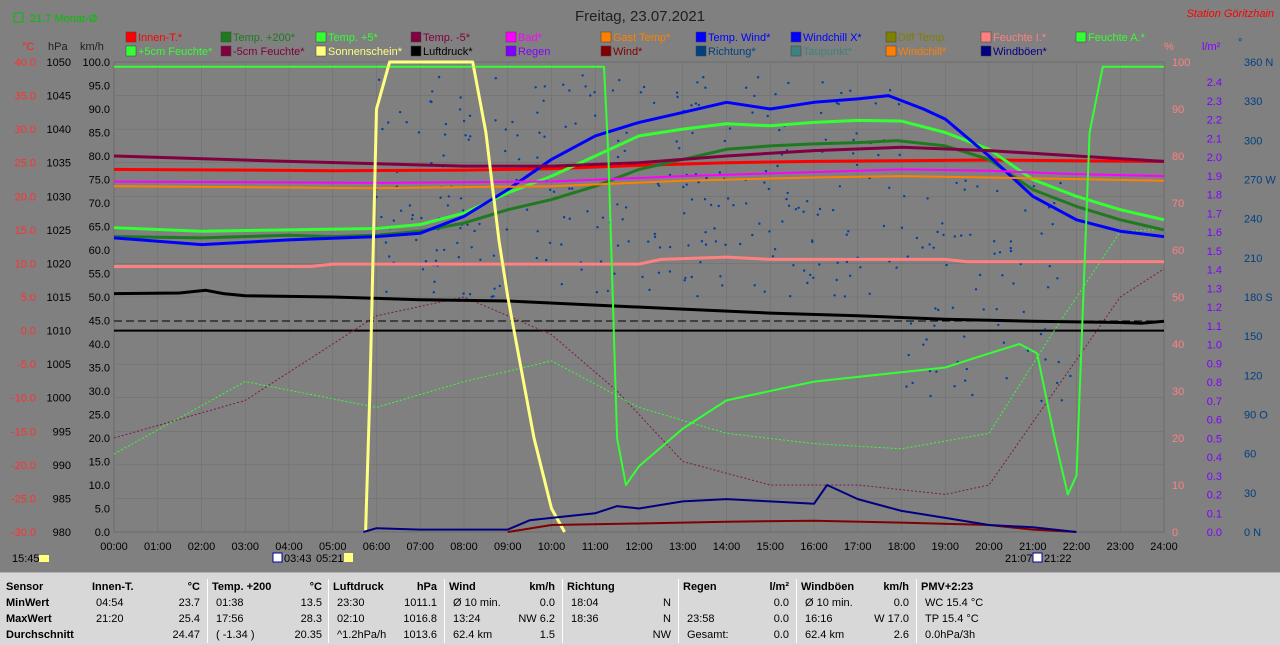  Describe the element at coordinates (977, 587) in the screenshot. I see `stats-header-pmv: PMV+2:23` at that location.